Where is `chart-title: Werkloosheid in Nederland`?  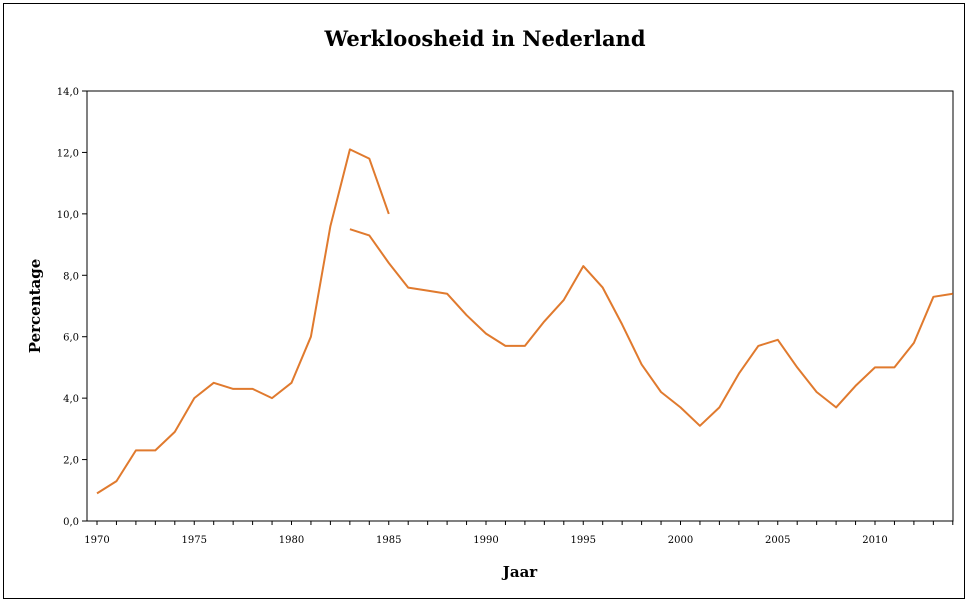 chart-title: Werkloosheid in Nederland is located at coordinates (484, 38).